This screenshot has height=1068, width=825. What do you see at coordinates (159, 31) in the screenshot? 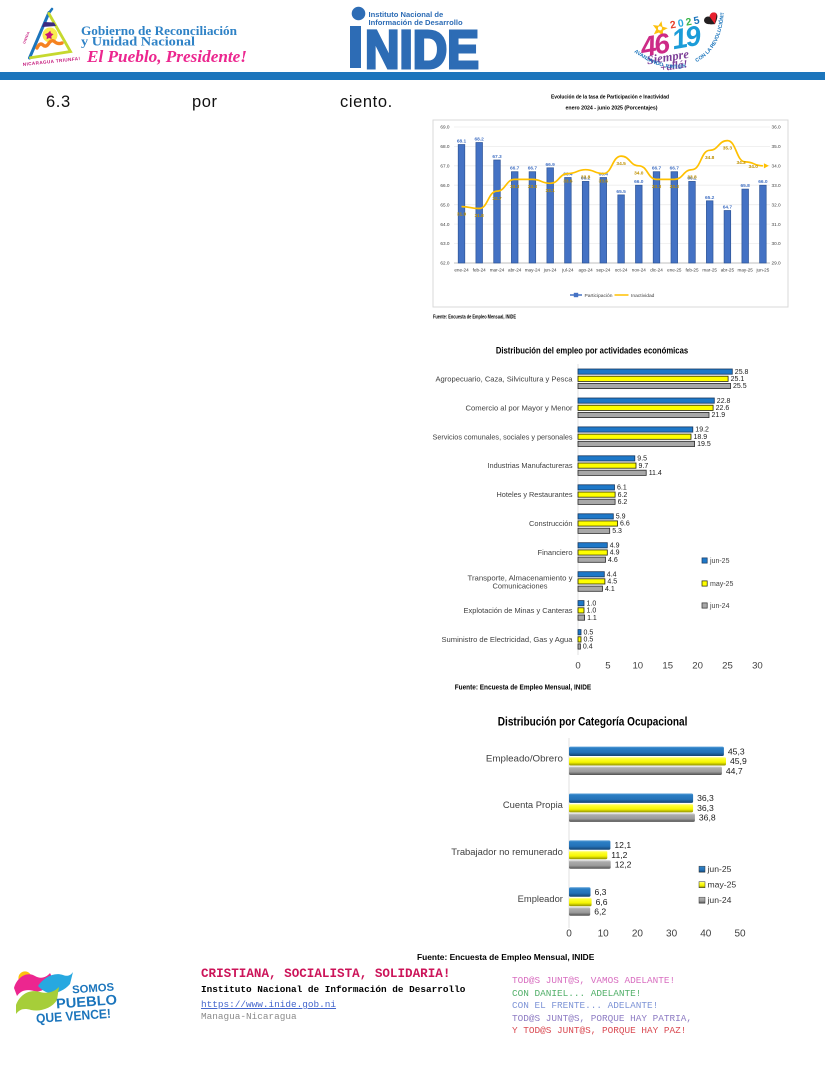
I see `svg-text: Gobierno de Reconciliación` at bounding box center [159, 31].